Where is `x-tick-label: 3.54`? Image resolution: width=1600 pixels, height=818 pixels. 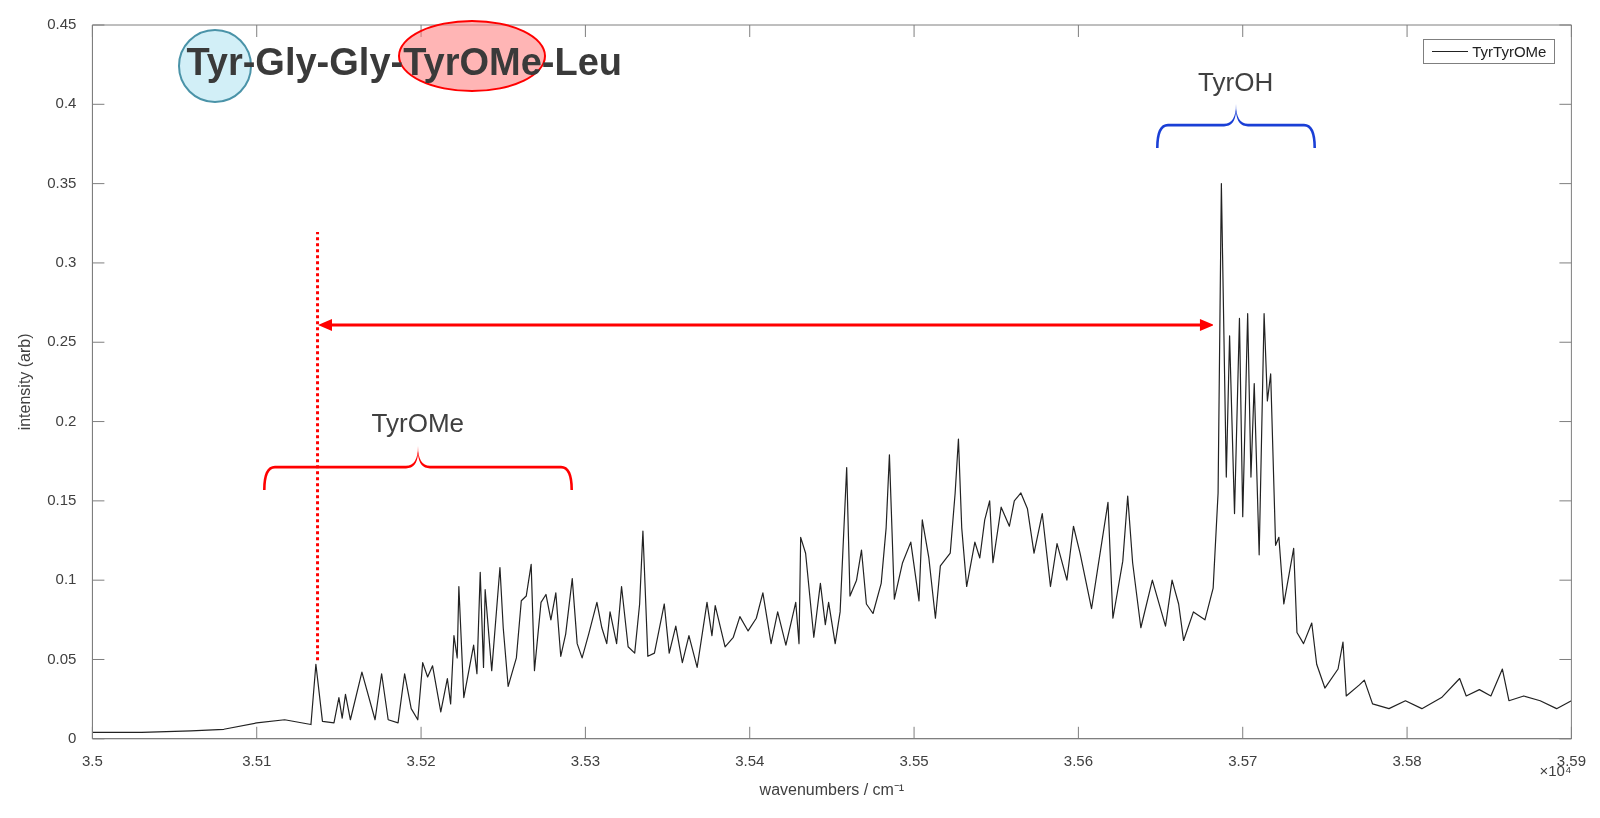
x-tick-label: 3.54 is located at coordinates (750, 760).